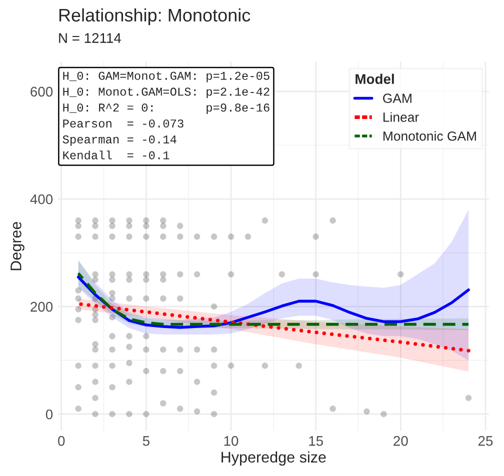  Describe the element at coordinates (154, 17) in the screenshot. I see `chart-title: Relationship: Monotonic` at that location.